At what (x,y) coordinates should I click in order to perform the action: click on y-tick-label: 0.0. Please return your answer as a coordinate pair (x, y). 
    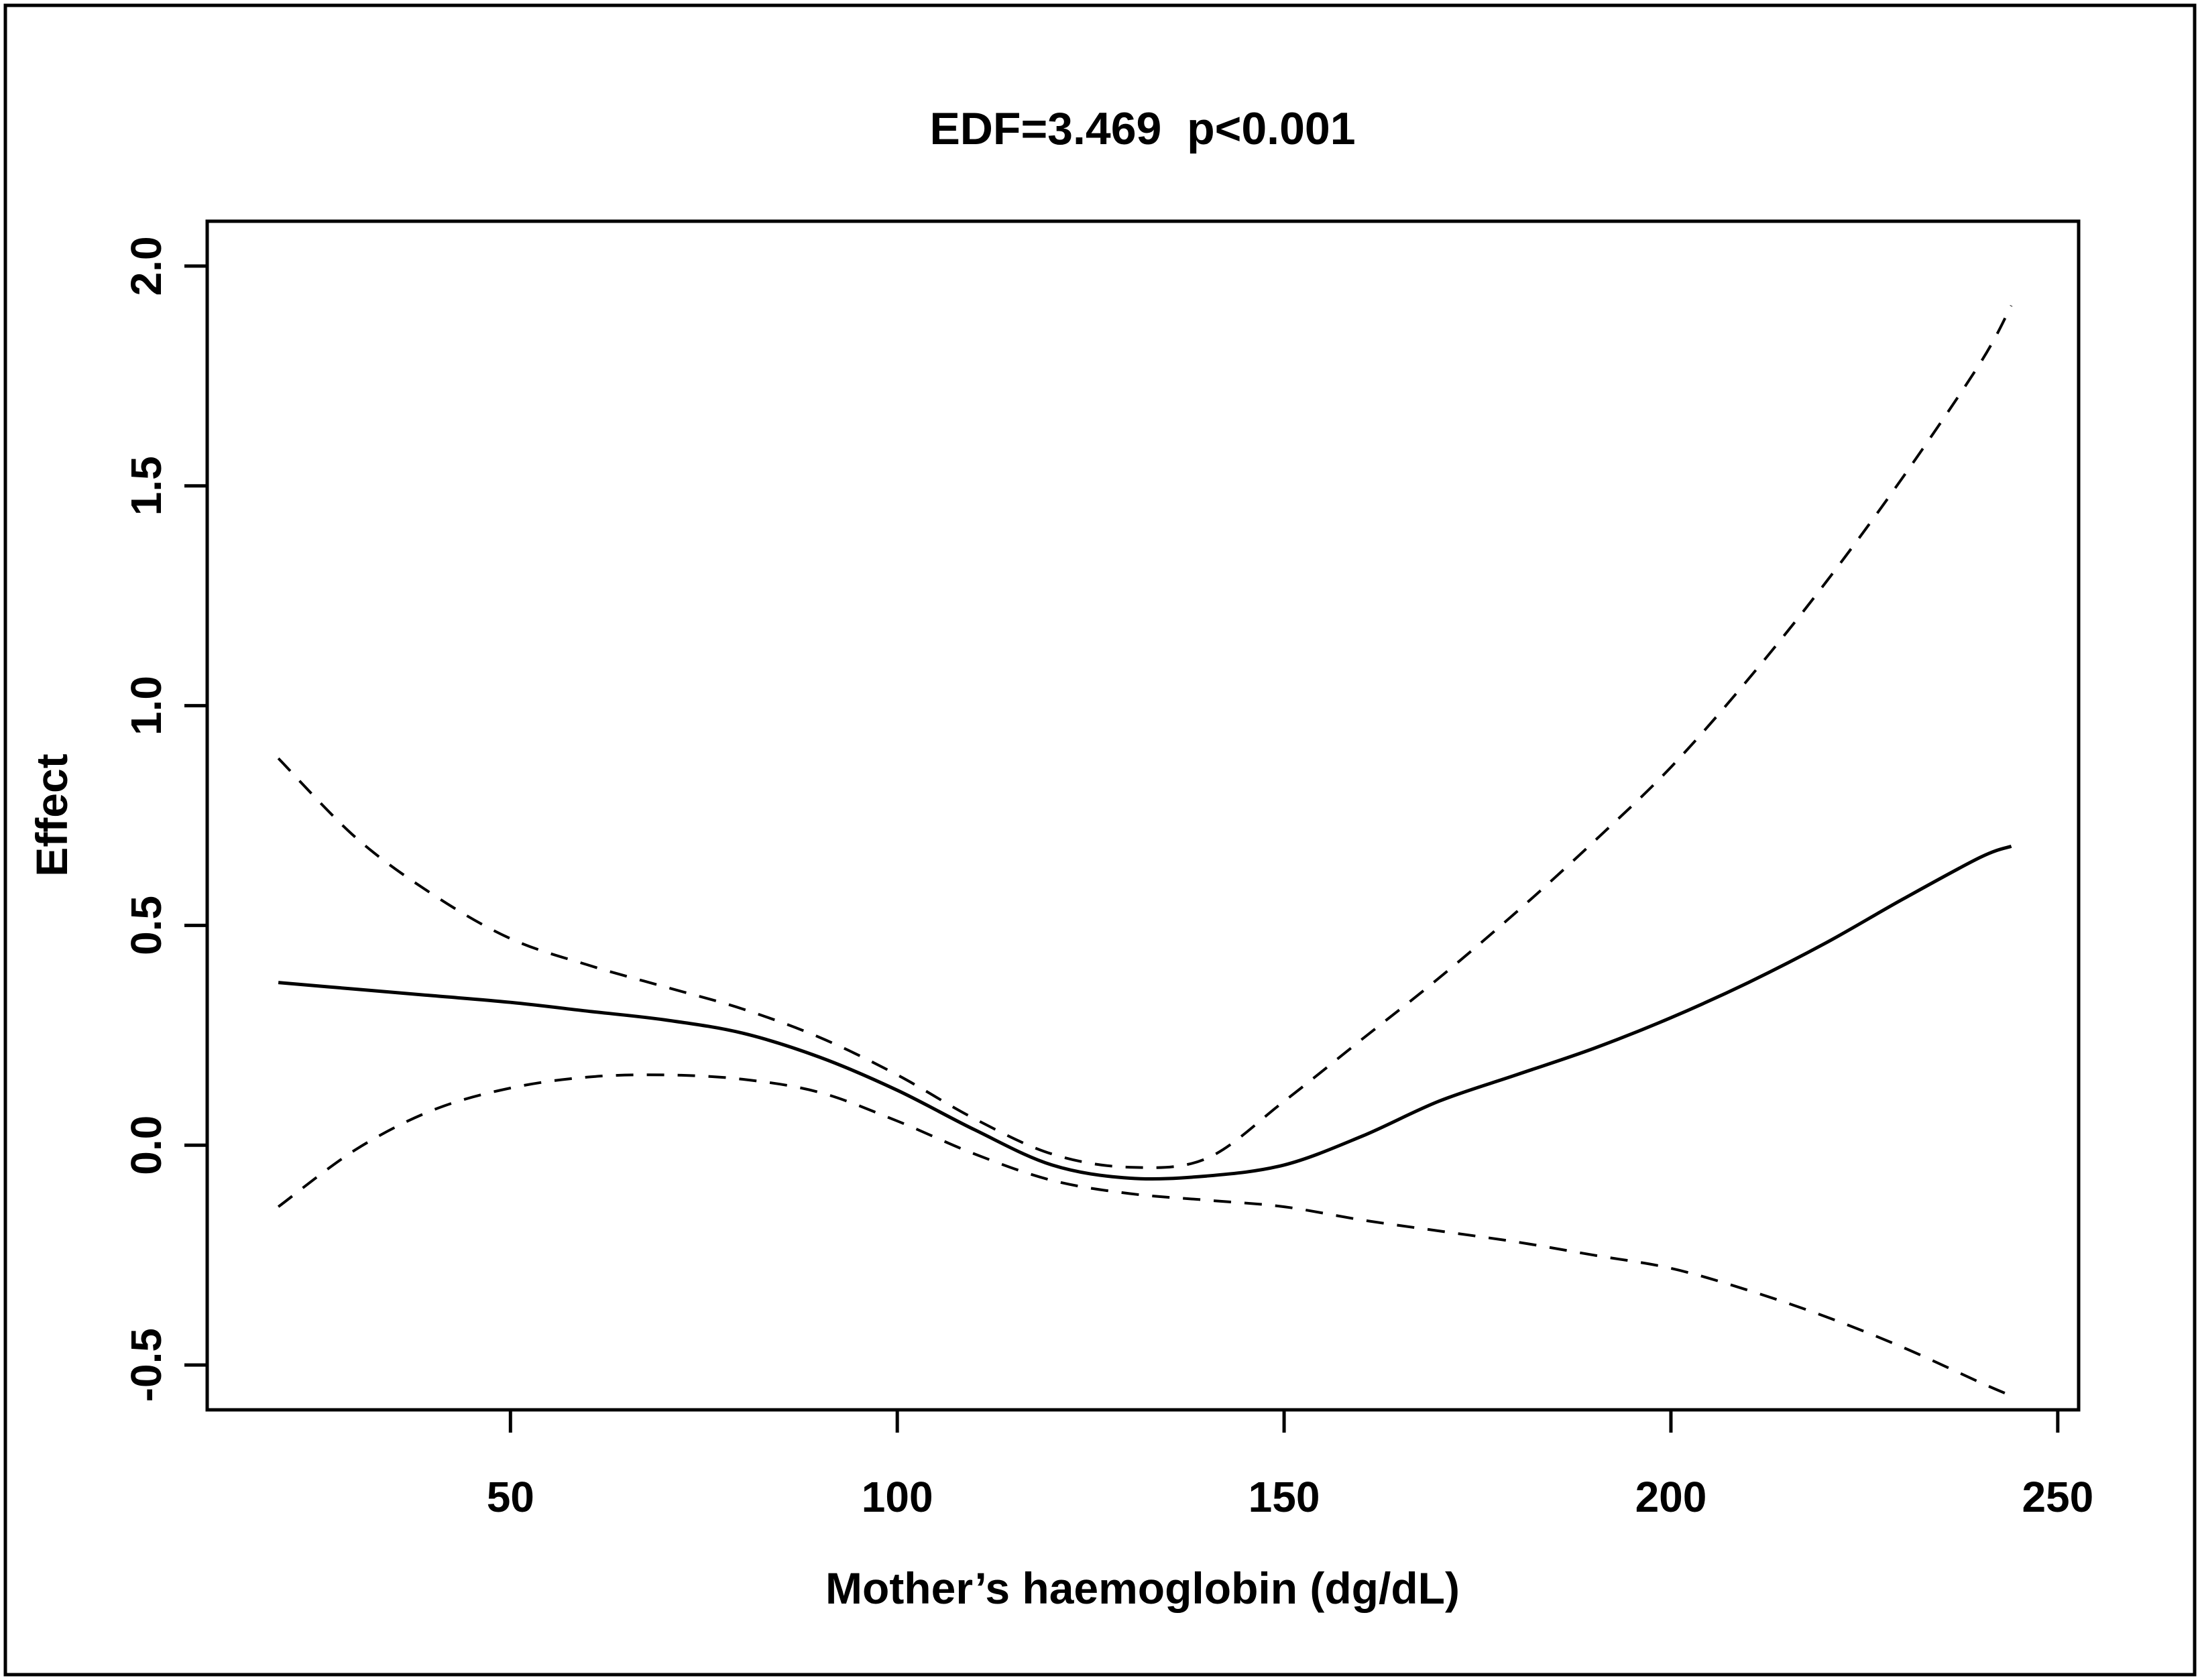
    Looking at the image, I should click on (146, 1145).